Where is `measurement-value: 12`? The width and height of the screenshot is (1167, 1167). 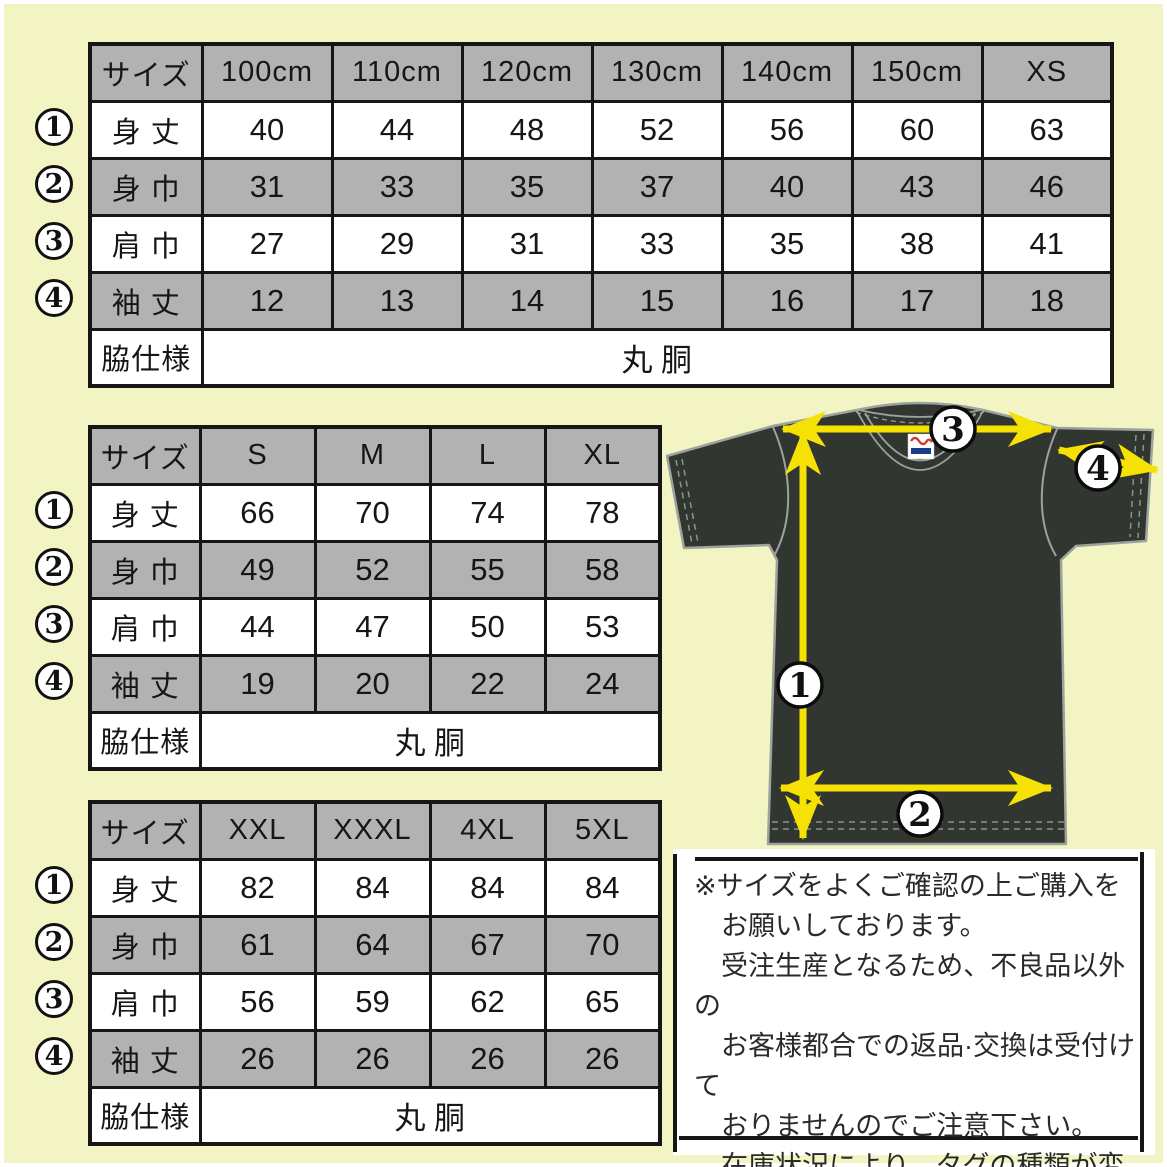 measurement-value: 12 is located at coordinates (267, 300).